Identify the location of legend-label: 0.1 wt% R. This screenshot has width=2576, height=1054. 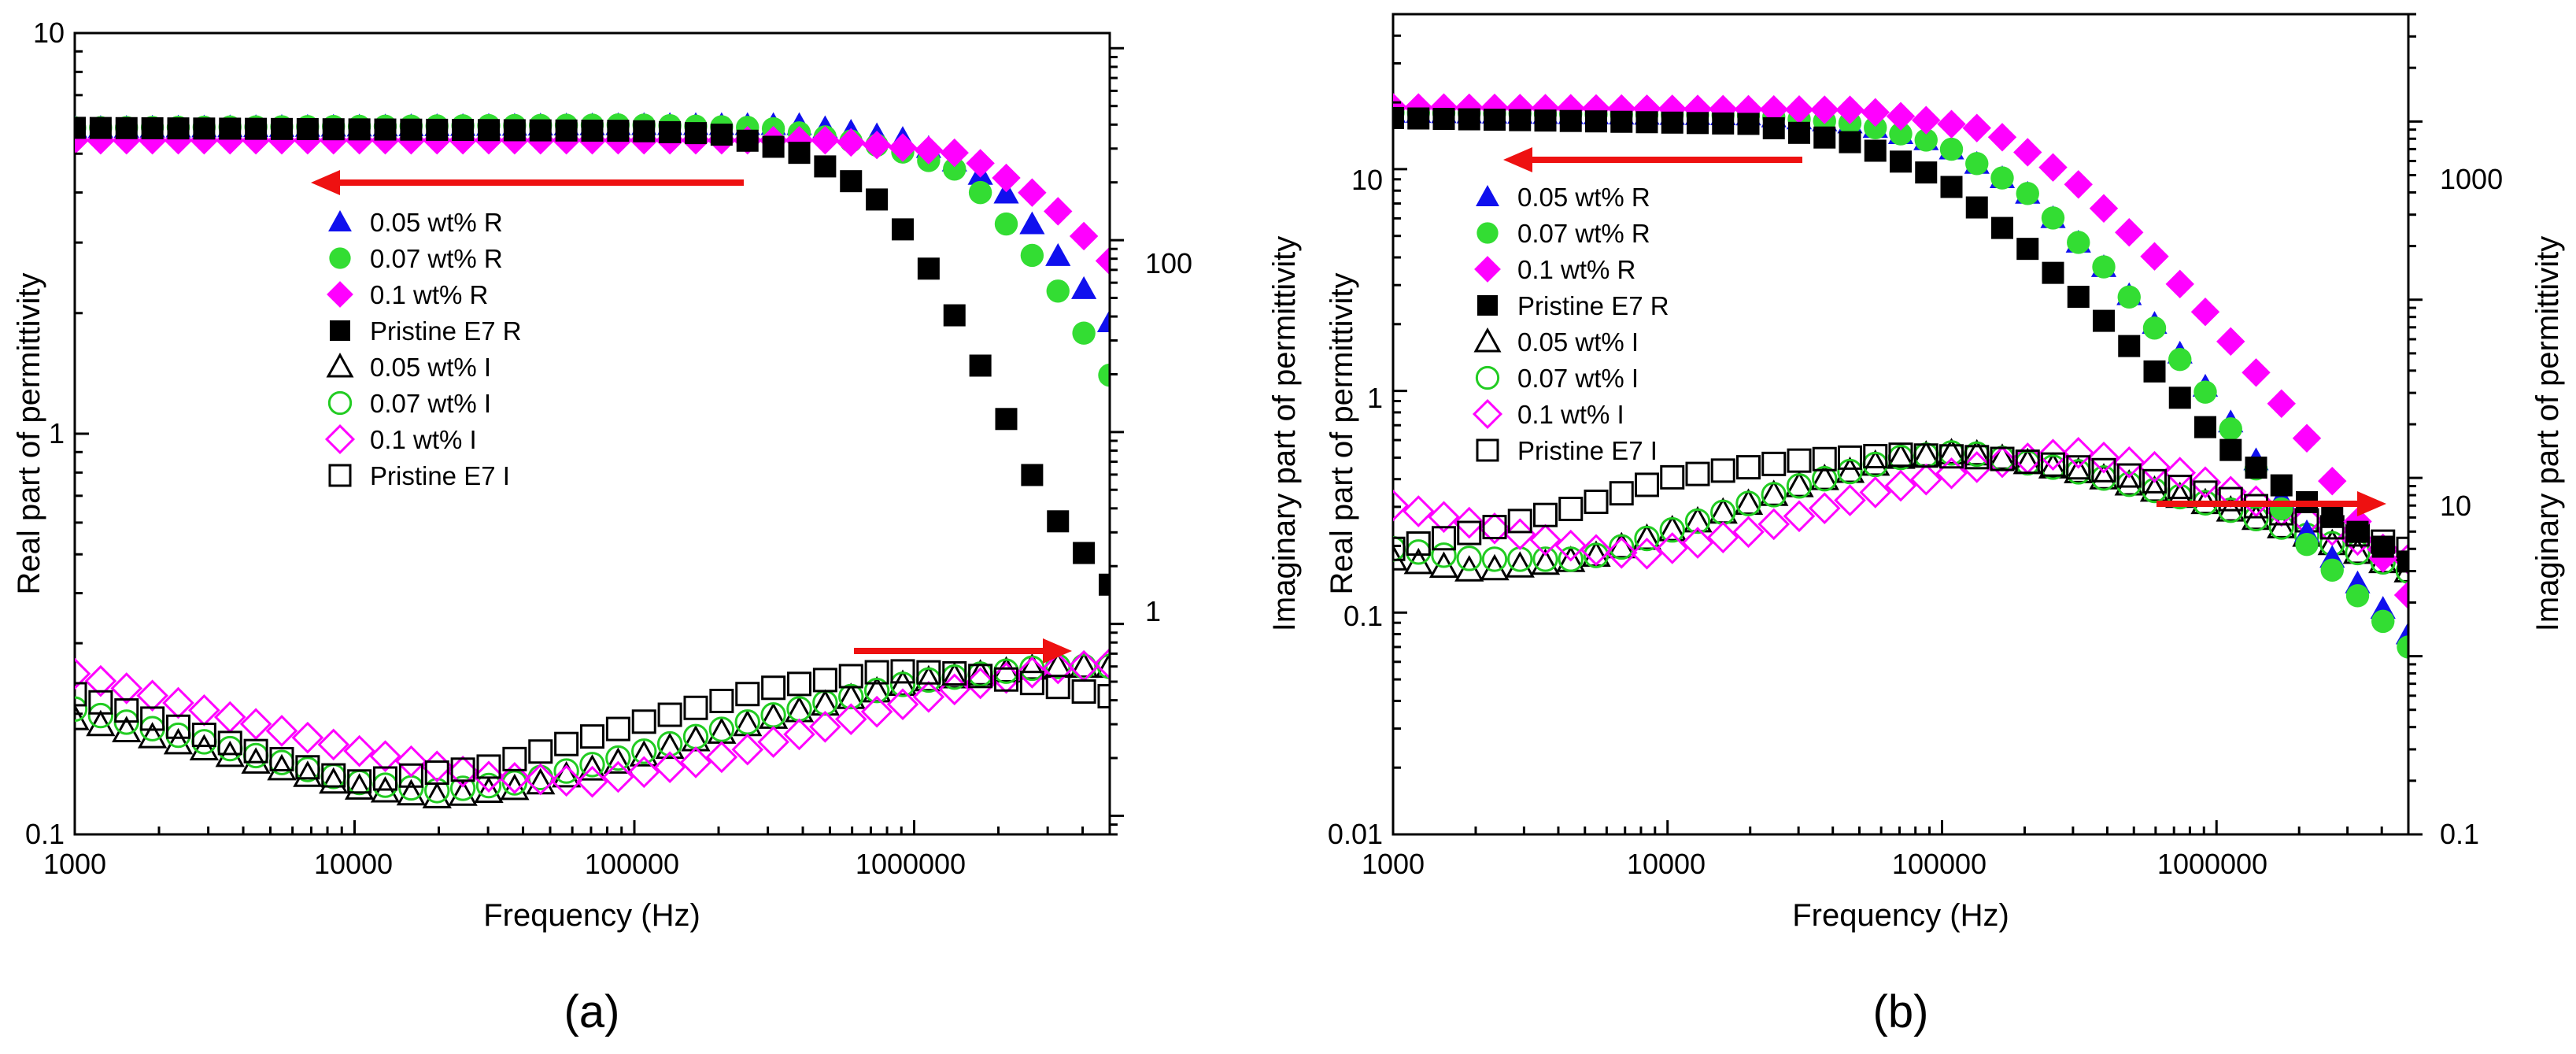
(429, 295).